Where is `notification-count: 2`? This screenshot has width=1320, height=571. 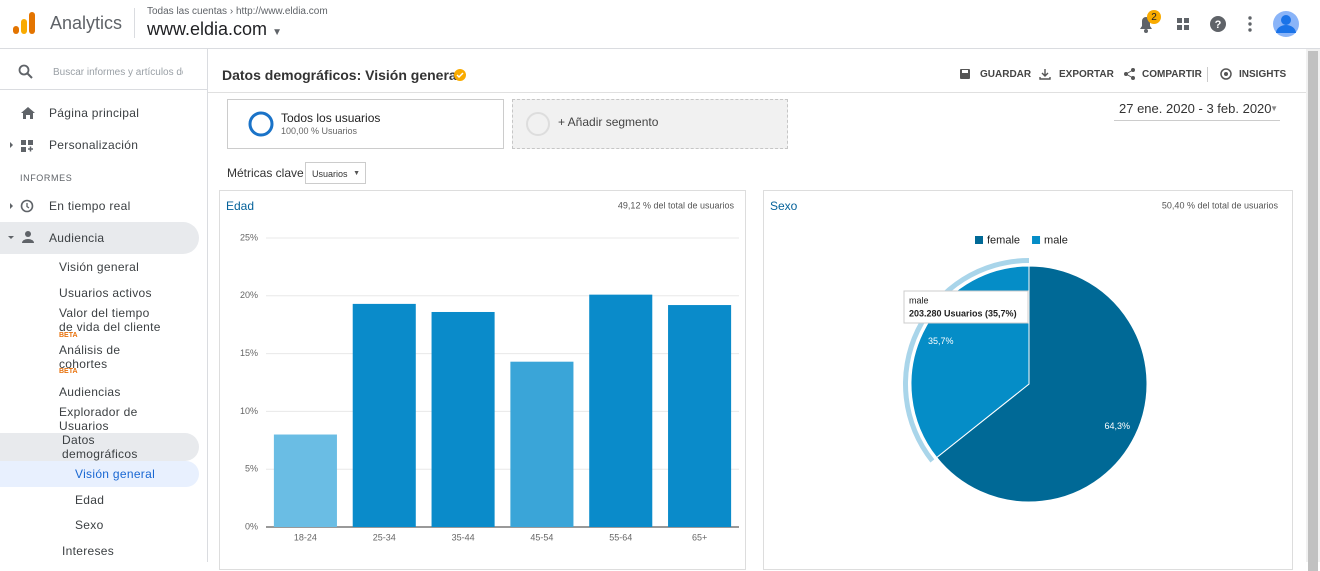 notification-count: 2 is located at coordinates (1154, 17).